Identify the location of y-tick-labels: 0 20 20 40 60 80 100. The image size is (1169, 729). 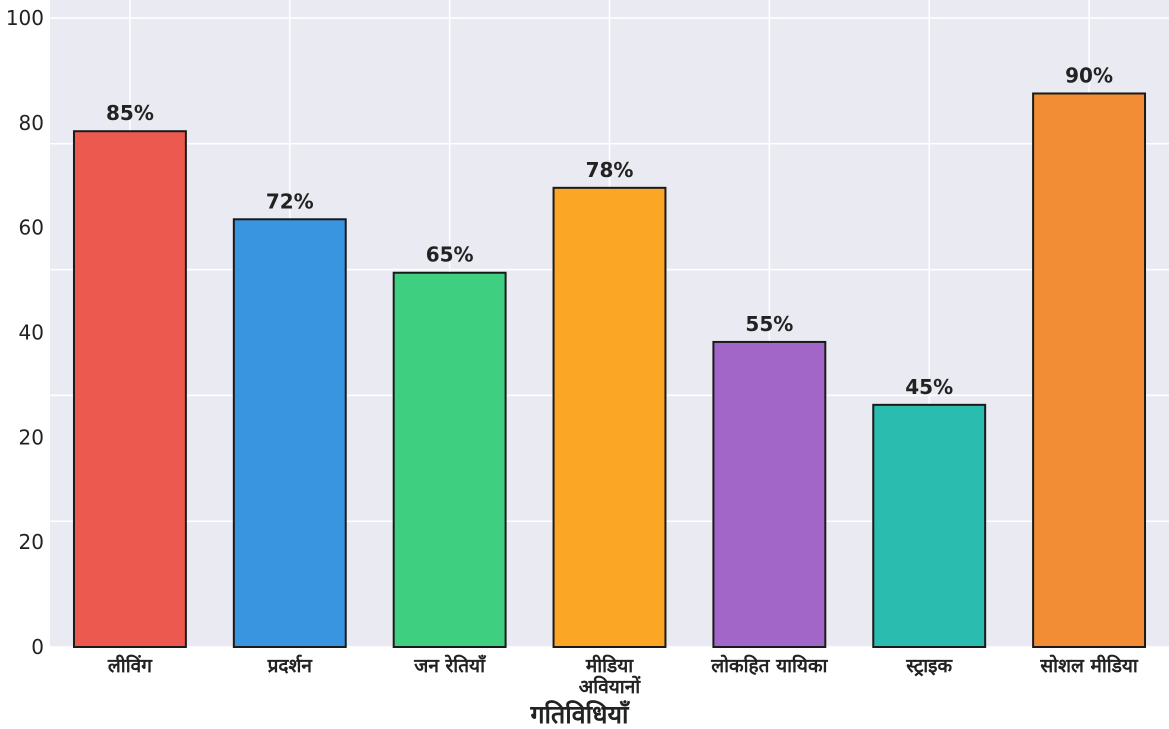
(25, 332).